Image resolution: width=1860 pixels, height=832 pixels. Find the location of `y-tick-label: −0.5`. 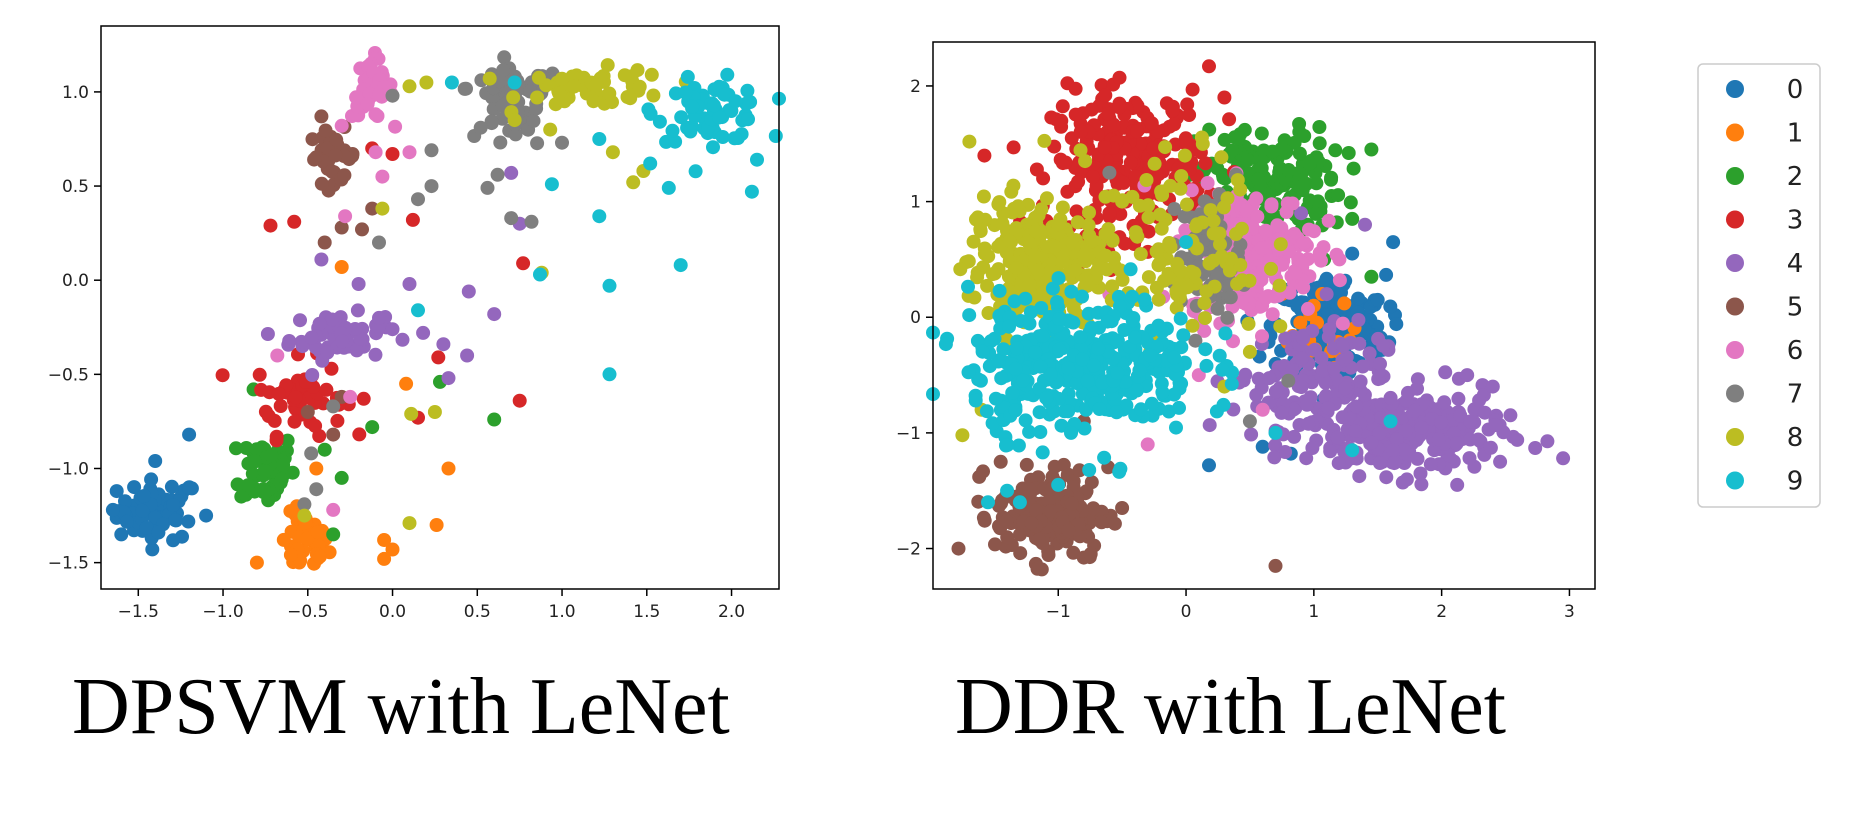

y-tick-label: −0.5 is located at coordinates (68, 375).